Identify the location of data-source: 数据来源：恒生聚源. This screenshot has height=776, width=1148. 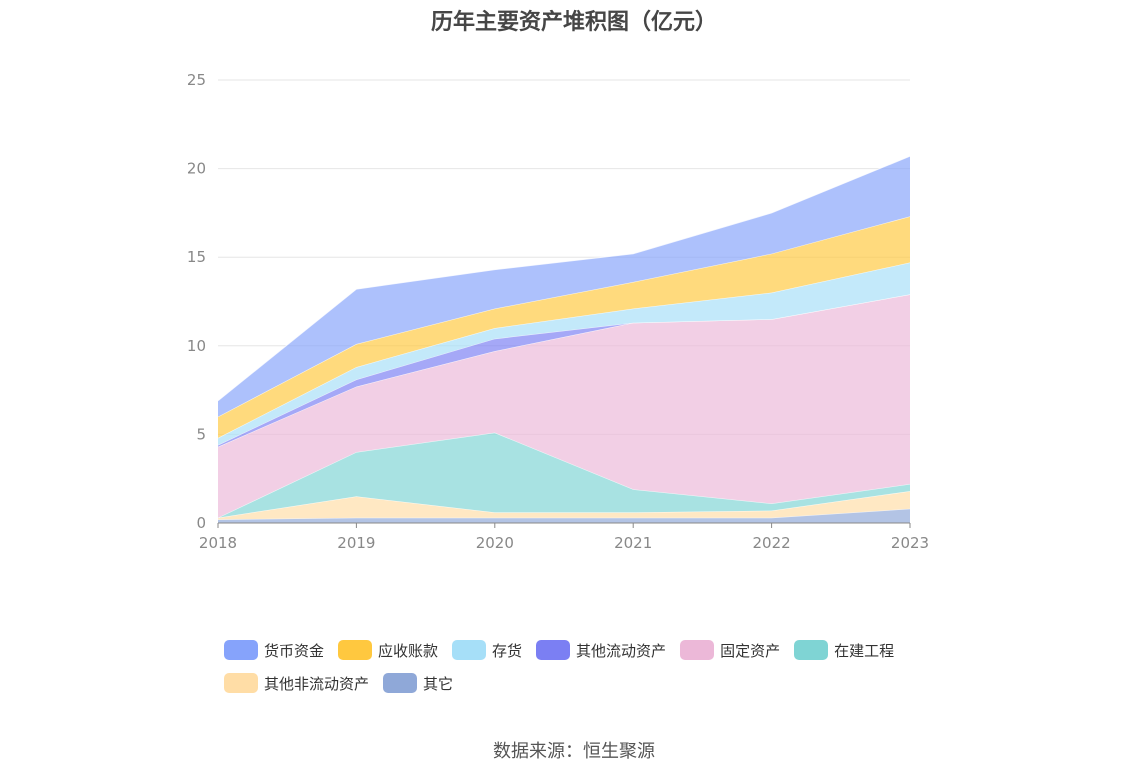
(574, 751).